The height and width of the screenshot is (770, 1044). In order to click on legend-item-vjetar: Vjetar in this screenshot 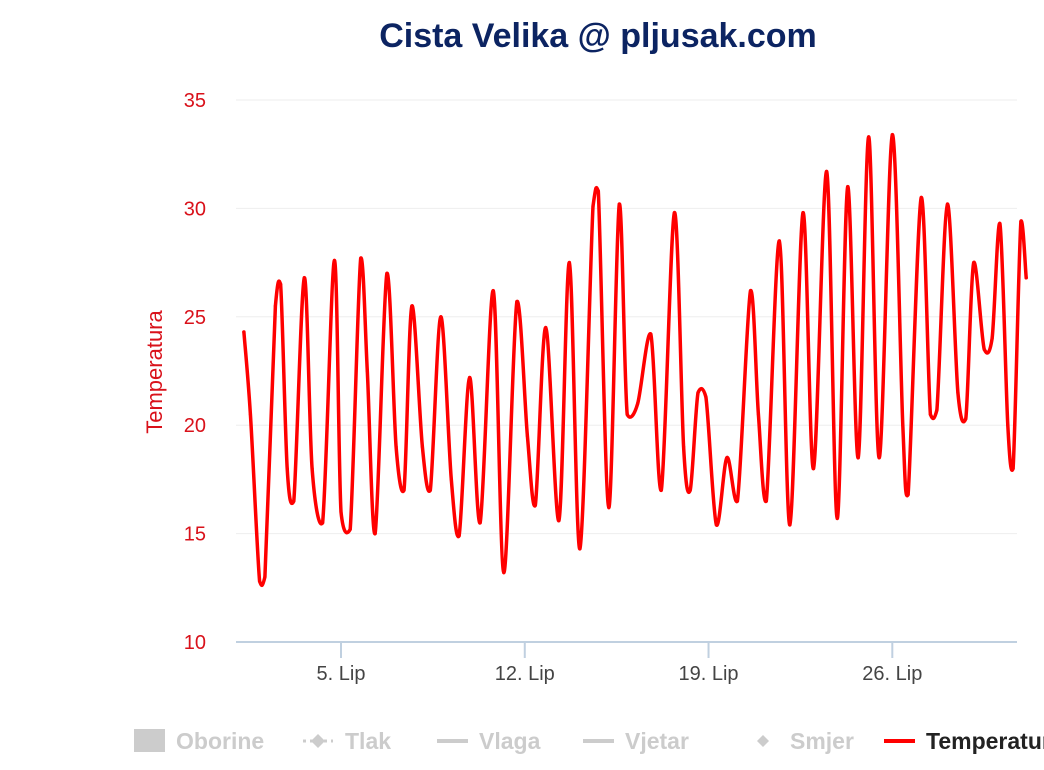, I will do `click(636, 741)`.